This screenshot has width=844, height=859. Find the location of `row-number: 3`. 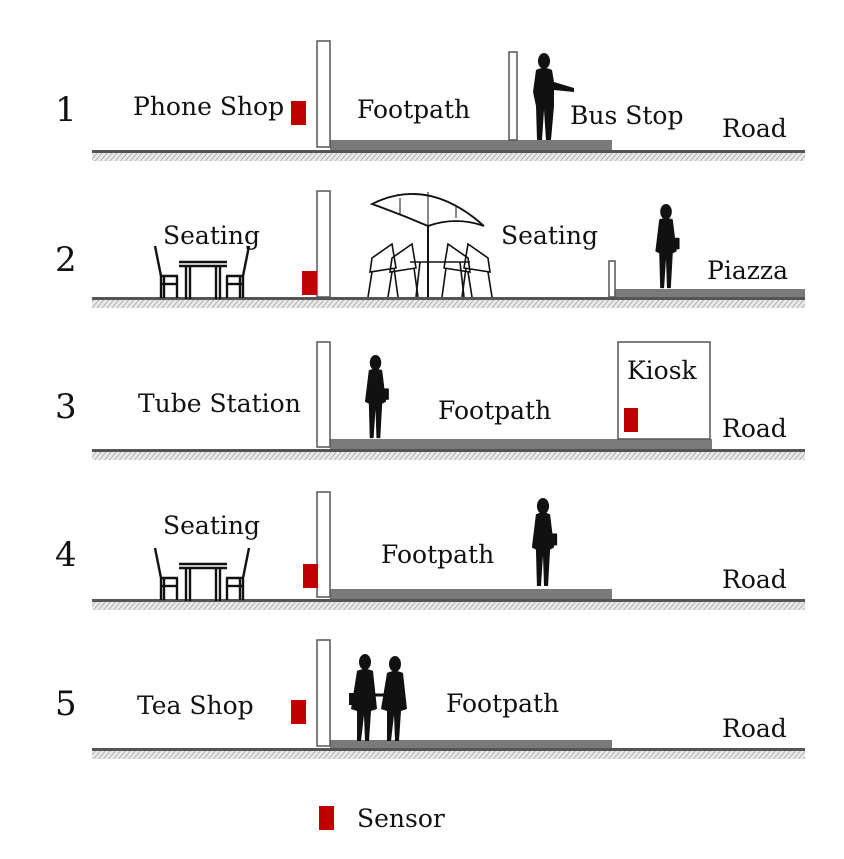

row-number: 3 is located at coordinates (66, 407).